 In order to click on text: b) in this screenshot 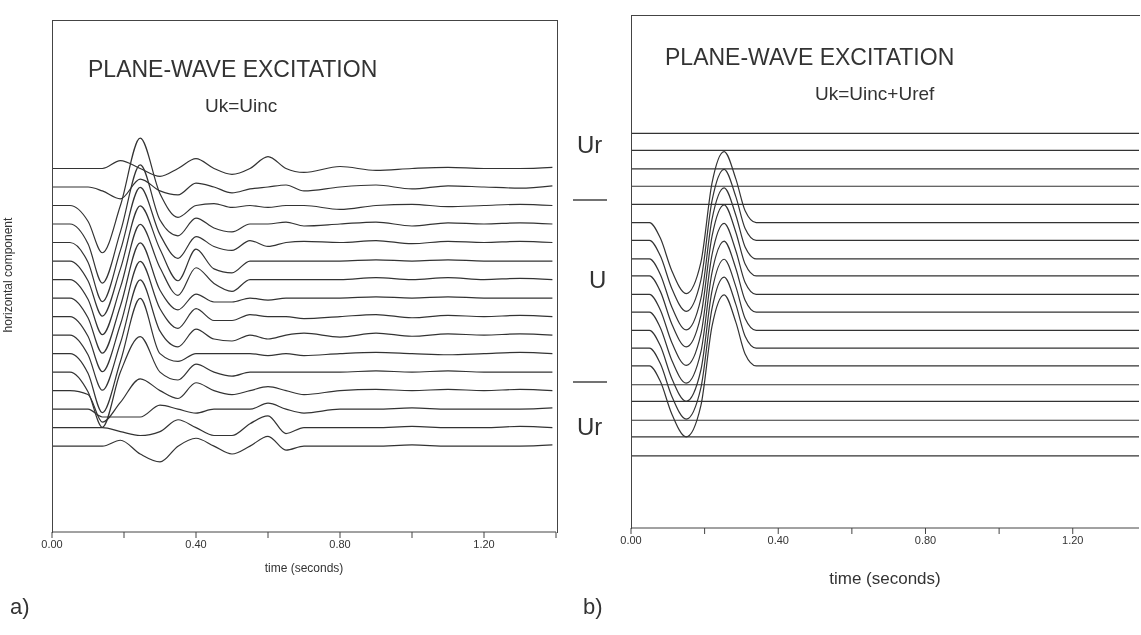, I will do `click(593, 606)`.